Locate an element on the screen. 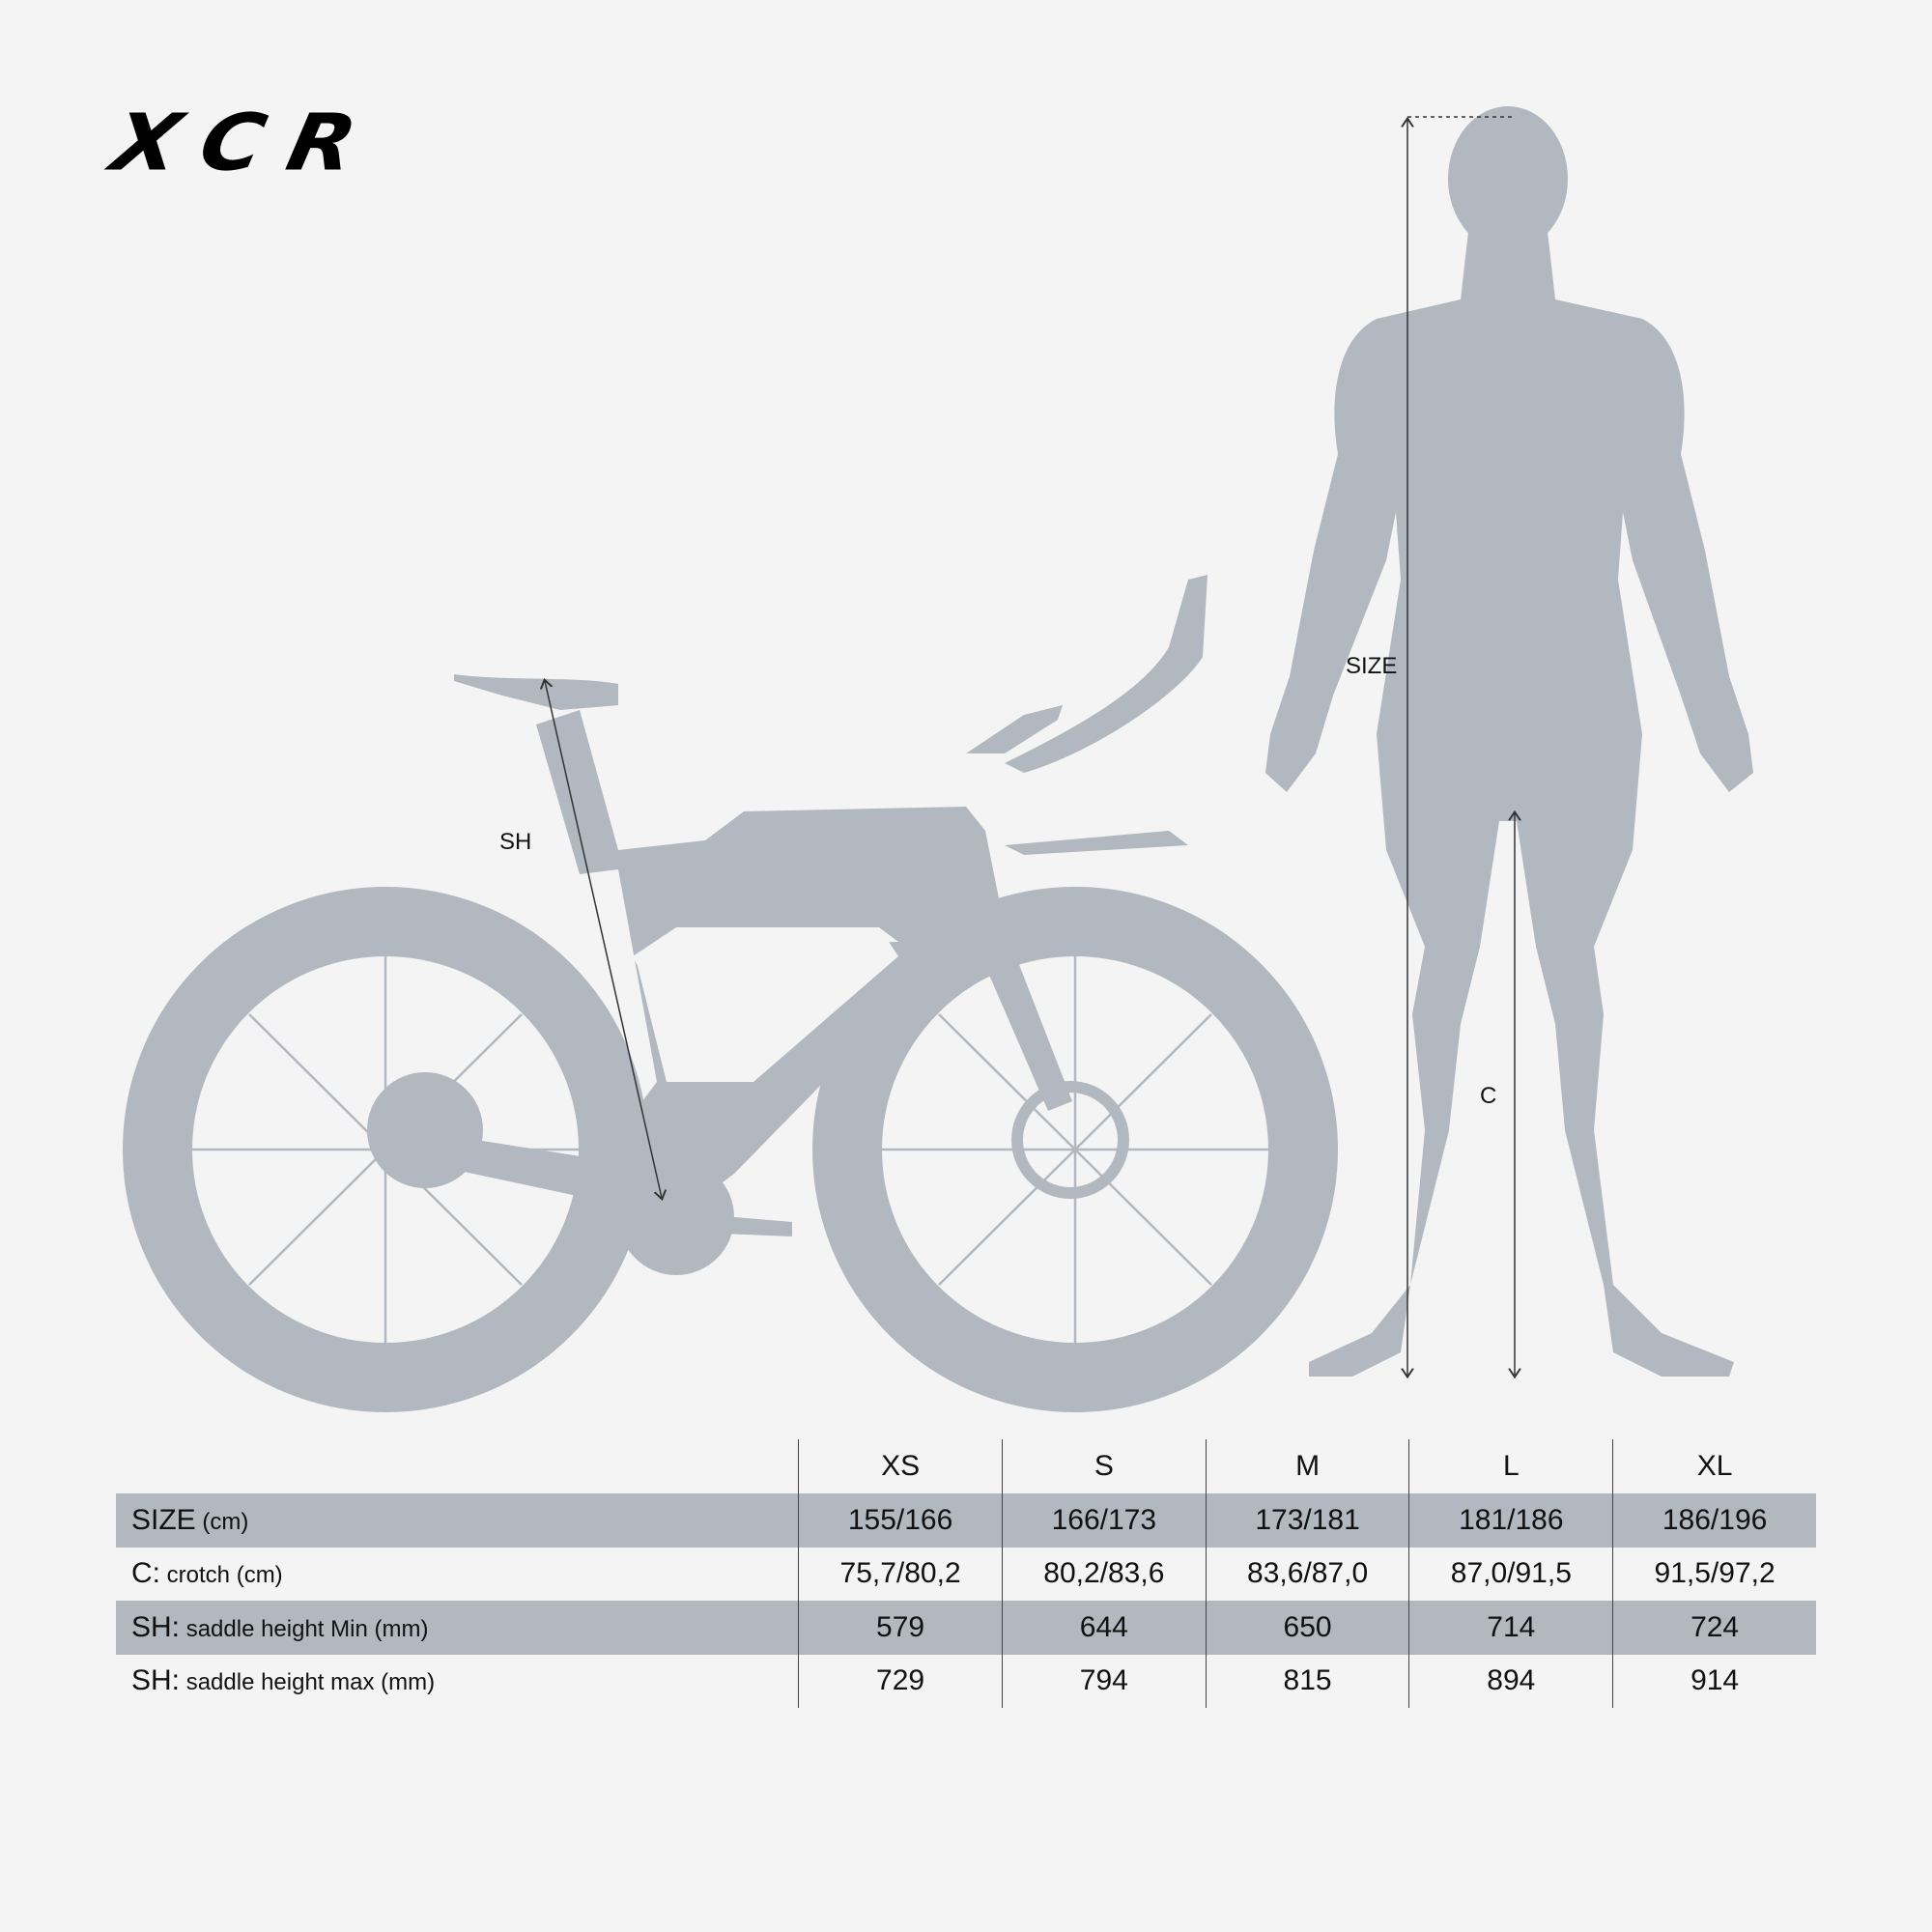 This screenshot has height=1932, width=1932. table-cell: 87,0/91,5 is located at coordinates (1510, 1574).